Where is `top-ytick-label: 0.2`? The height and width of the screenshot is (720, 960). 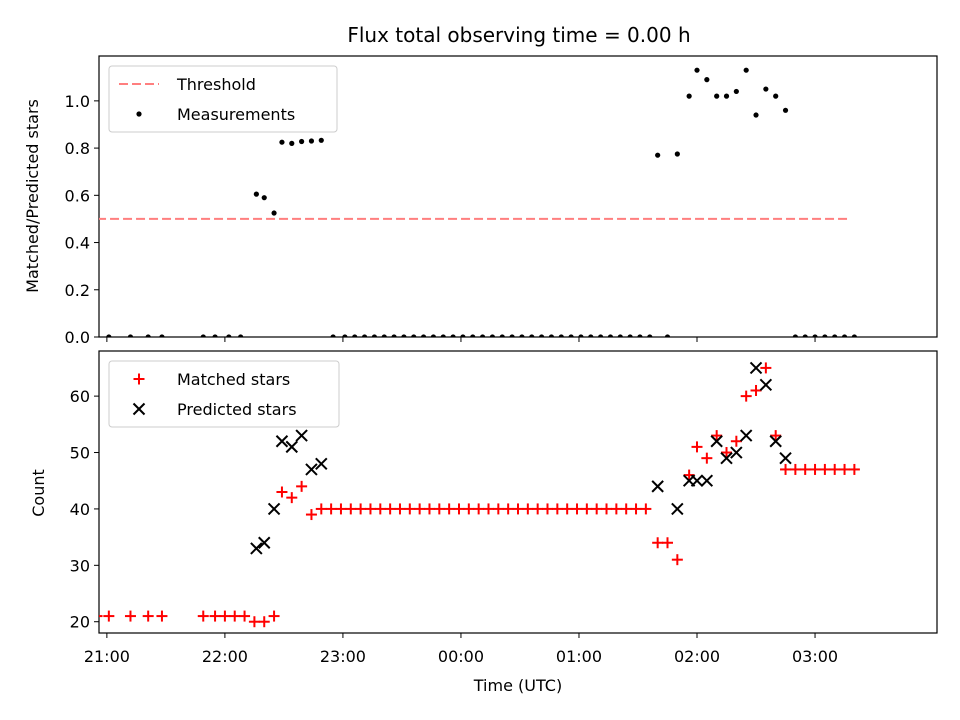
top-ytick-label: 0.2 is located at coordinates (77, 290).